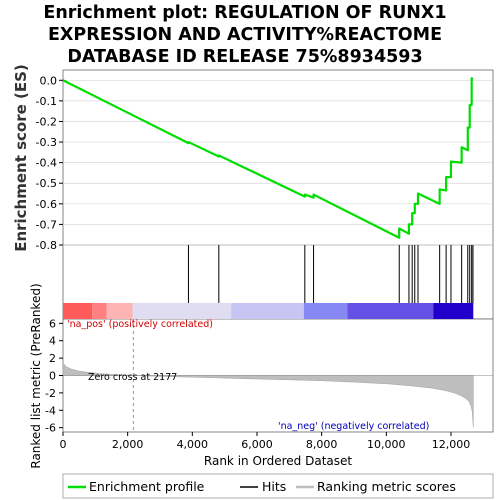  What do you see at coordinates (245, 35) in the screenshot?
I see `chart-title-line-2: EXPRESSION AND ACTIVITY%REACTOME` at bounding box center [245, 35].